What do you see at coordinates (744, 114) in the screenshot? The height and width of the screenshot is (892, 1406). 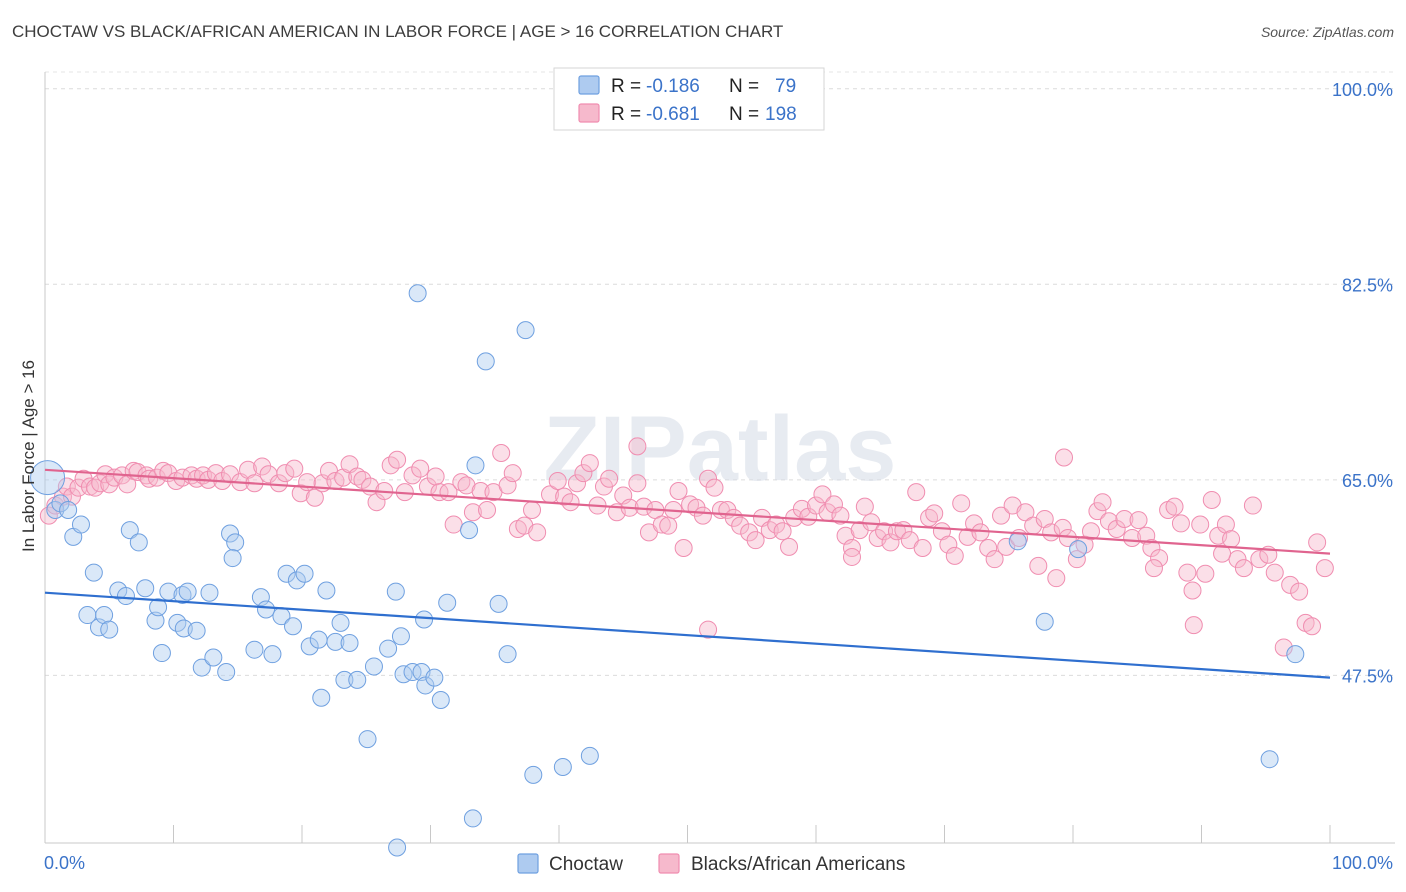 I see `legend-n-label-2: N =` at bounding box center [744, 114].